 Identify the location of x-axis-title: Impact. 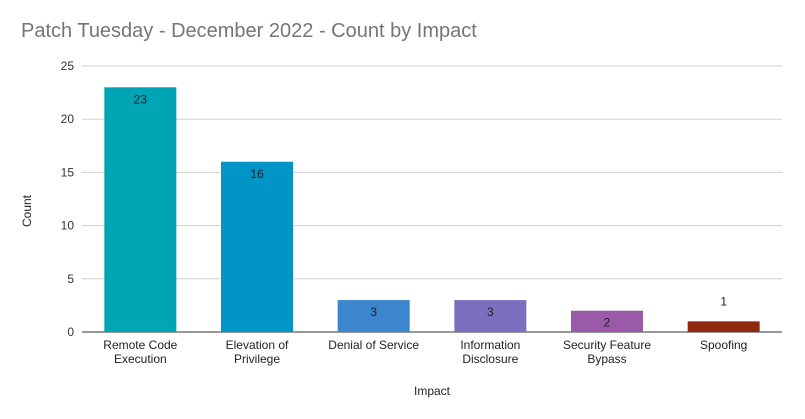
(432, 391).